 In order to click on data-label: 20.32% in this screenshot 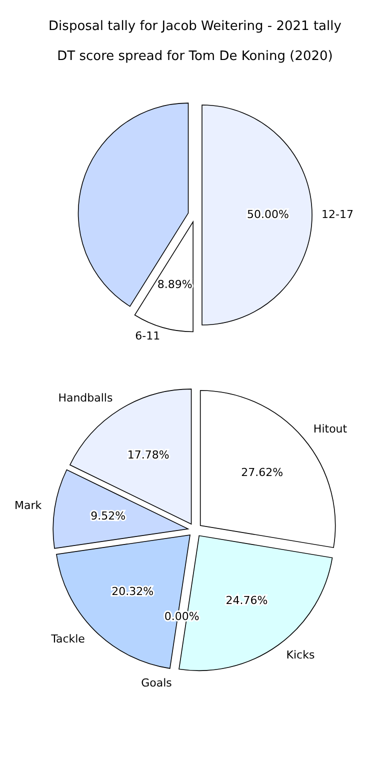, I will do `click(133, 591)`.